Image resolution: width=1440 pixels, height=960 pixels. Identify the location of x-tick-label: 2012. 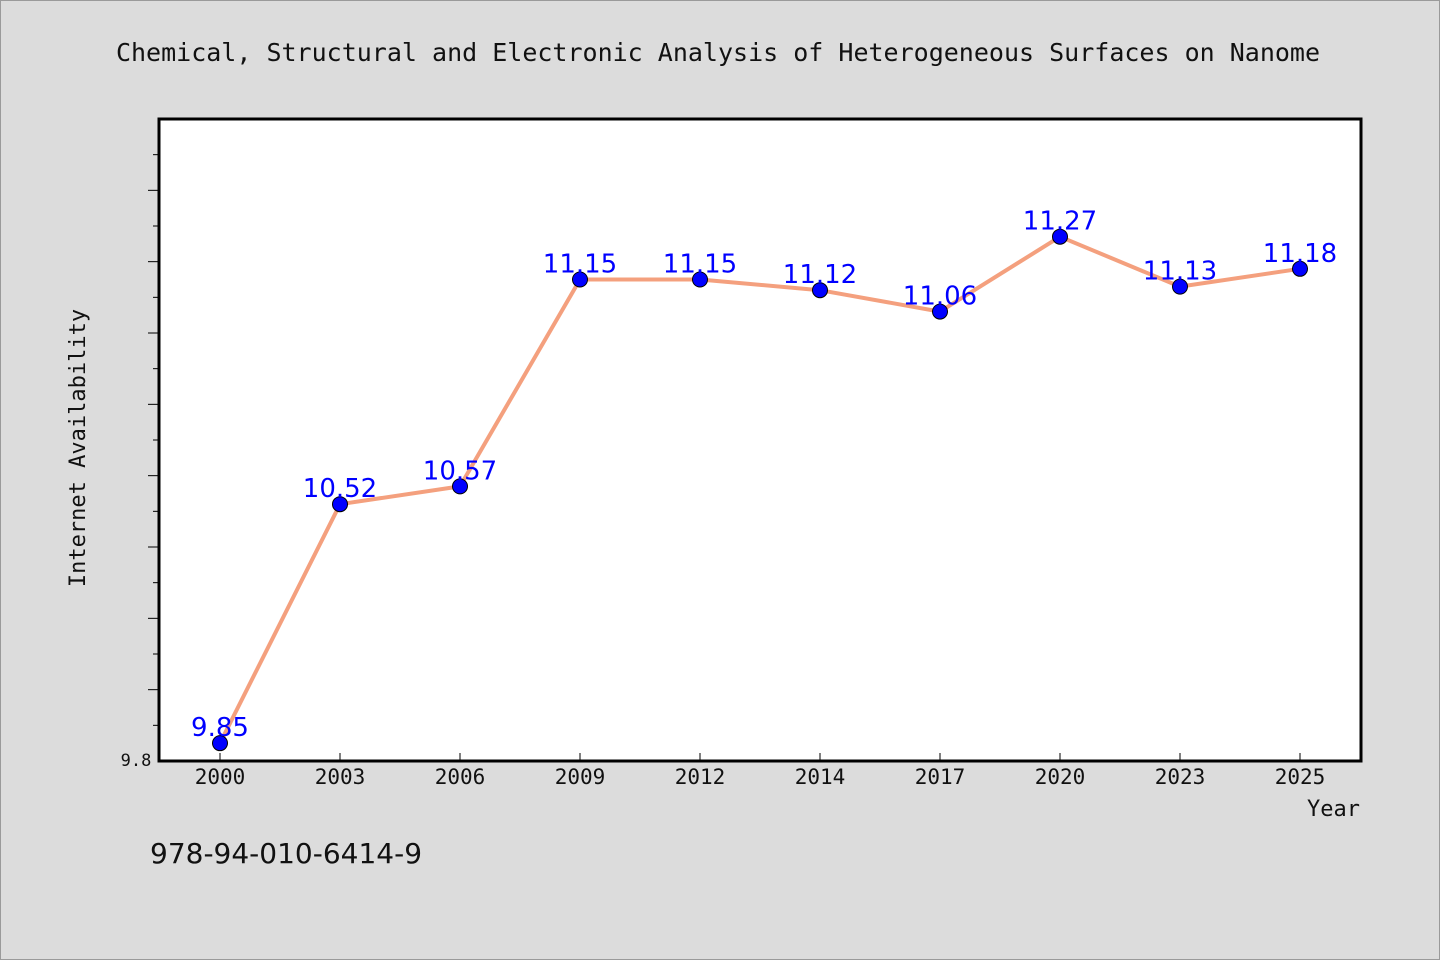
(700, 777).